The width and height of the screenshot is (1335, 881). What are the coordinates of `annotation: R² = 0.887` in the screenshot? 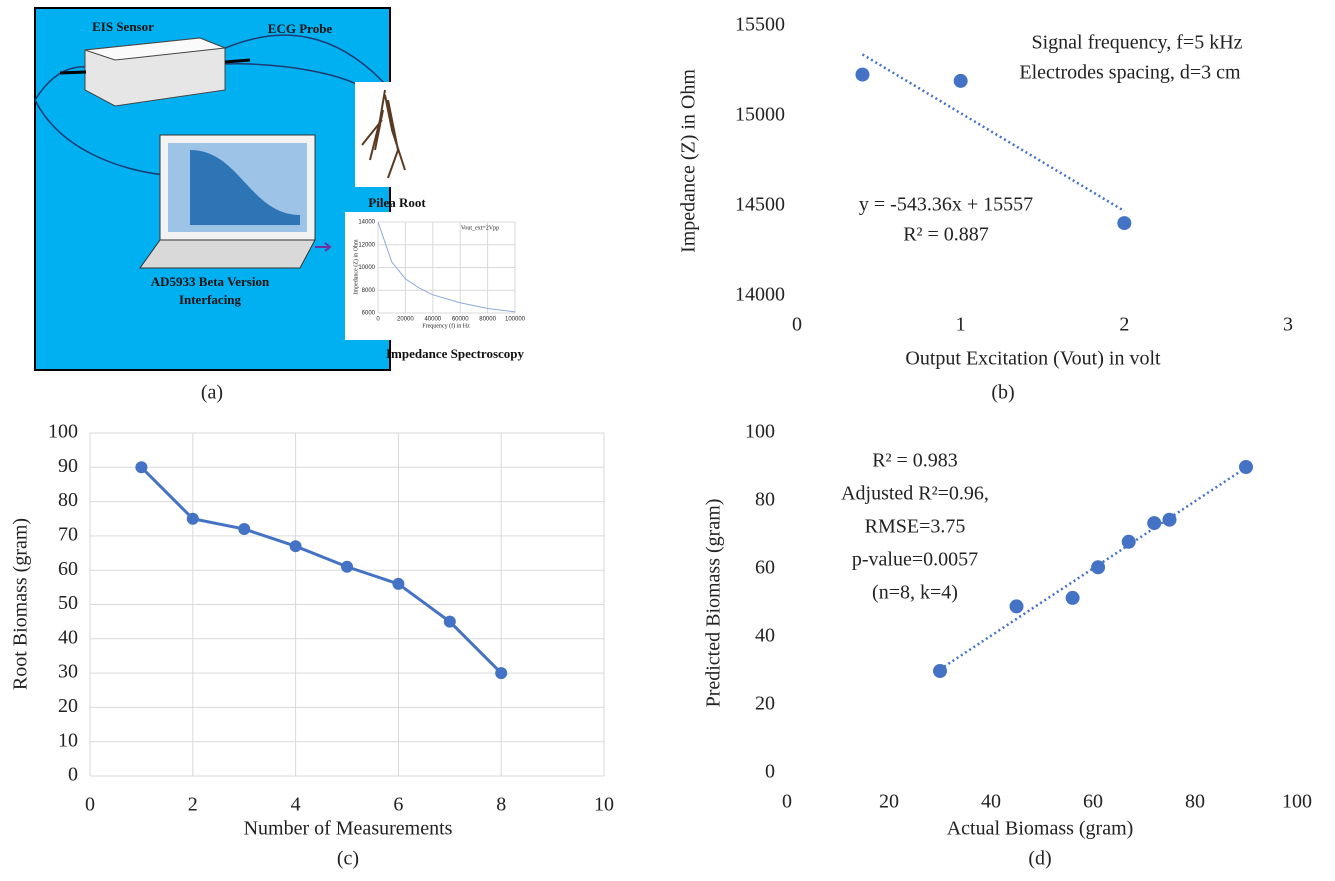 It's located at (946, 235).